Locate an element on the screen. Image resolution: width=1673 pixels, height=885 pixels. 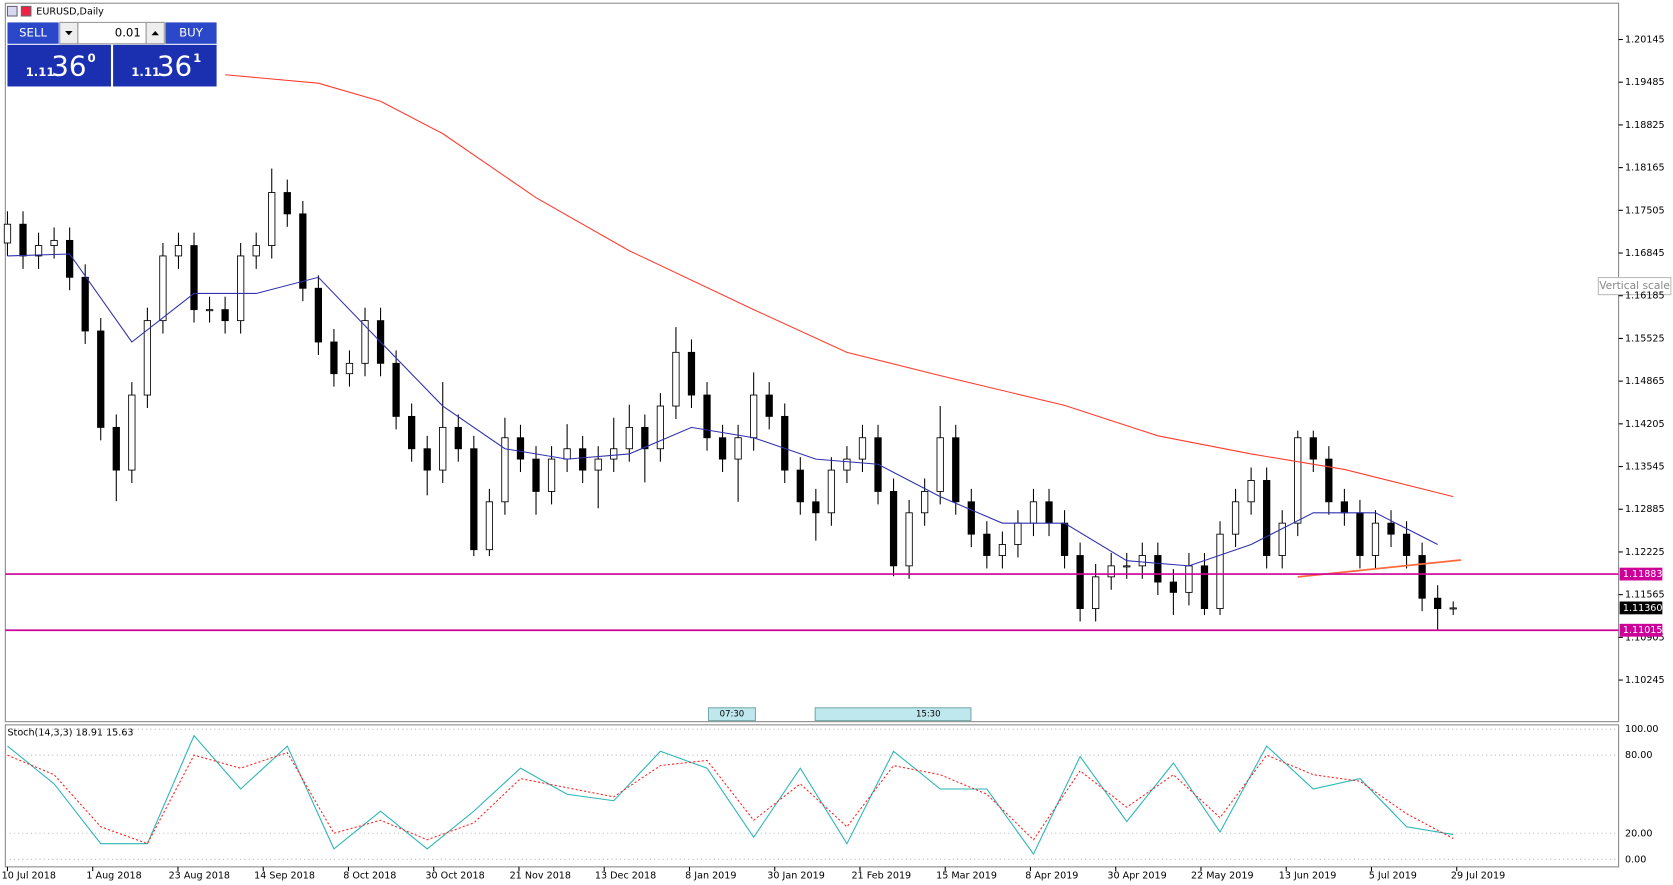
tooltip-box is located at coordinates (1634, 286).